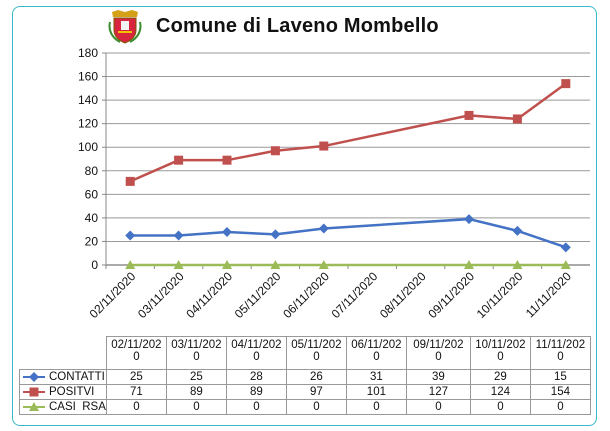  I want to click on y-tick-label: 0, so click(94, 265).